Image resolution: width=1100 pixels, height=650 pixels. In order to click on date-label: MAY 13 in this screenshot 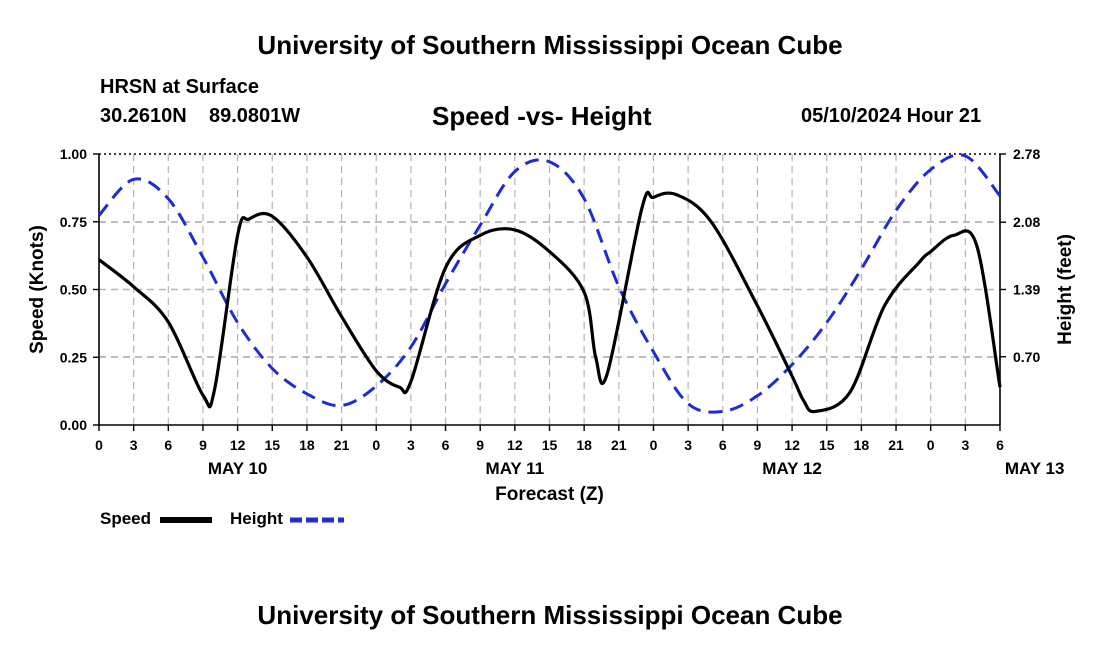, I will do `click(1035, 468)`.